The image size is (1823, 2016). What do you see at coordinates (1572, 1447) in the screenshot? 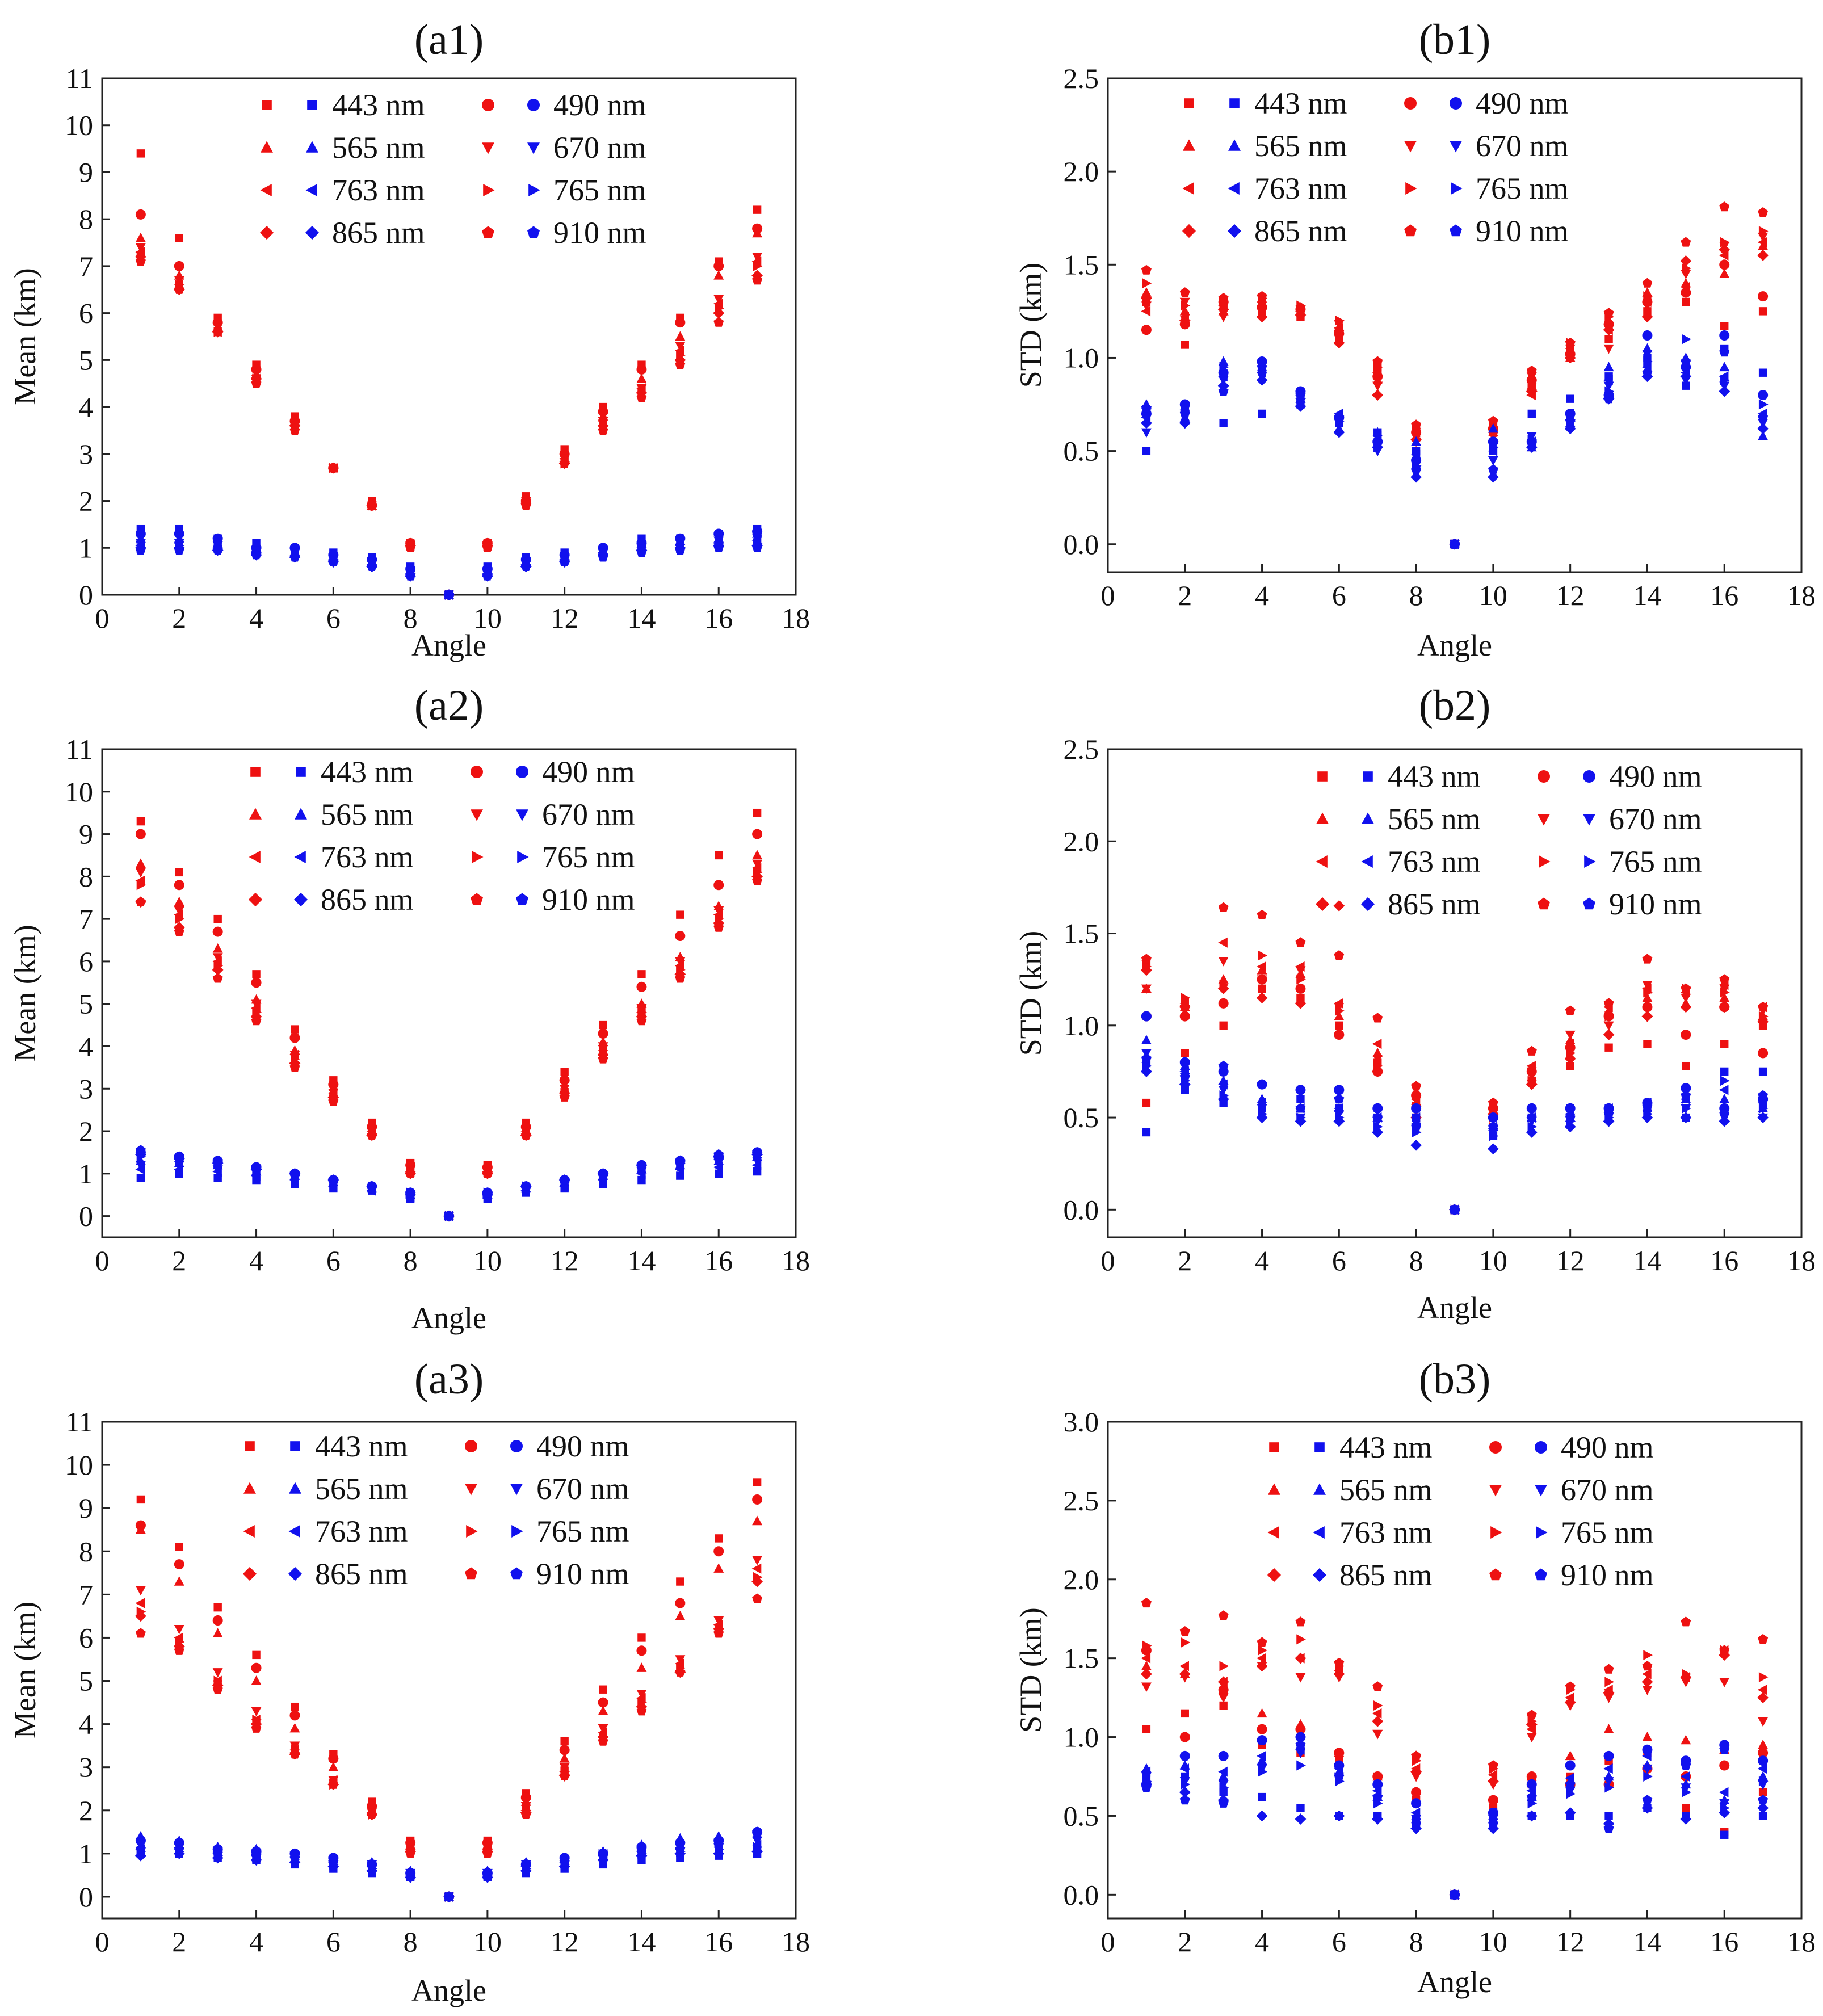
I see `legend-item: 490 nm` at bounding box center [1572, 1447].